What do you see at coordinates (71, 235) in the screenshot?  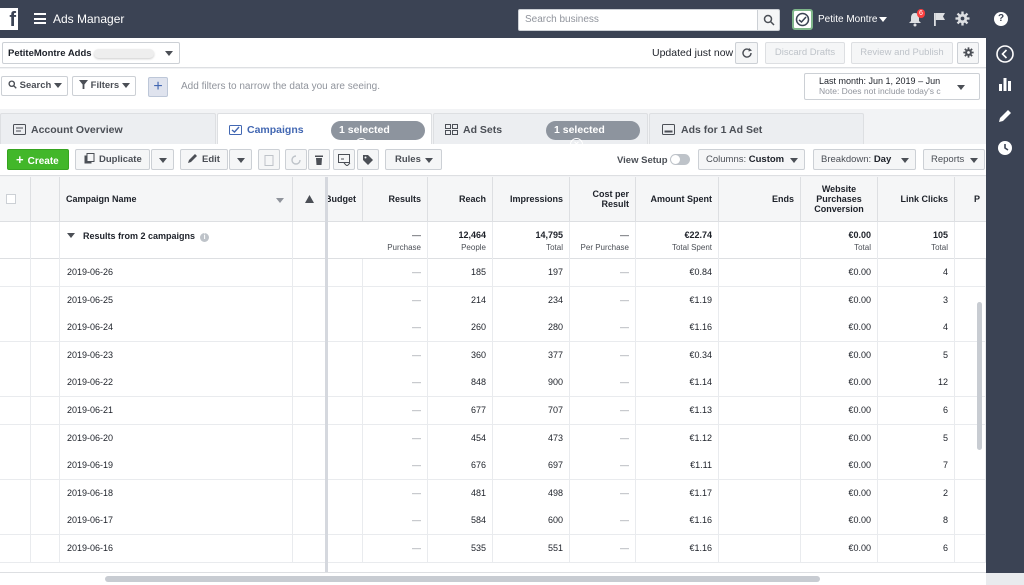 I see `expand-caret-icon` at bounding box center [71, 235].